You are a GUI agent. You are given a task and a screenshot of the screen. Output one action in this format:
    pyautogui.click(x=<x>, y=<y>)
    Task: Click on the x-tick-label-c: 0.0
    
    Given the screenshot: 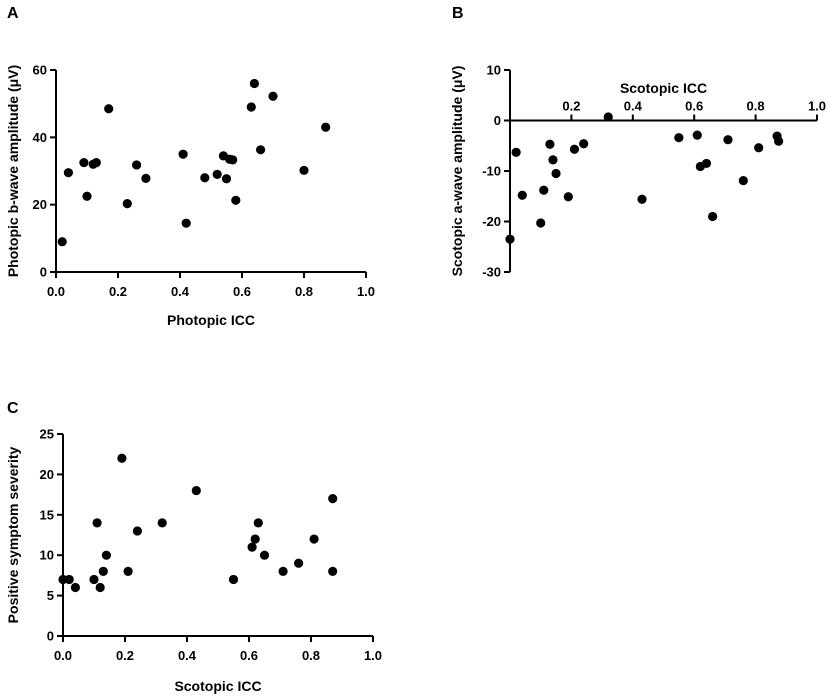 What is the action you would take?
    pyautogui.click(x=63, y=655)
    